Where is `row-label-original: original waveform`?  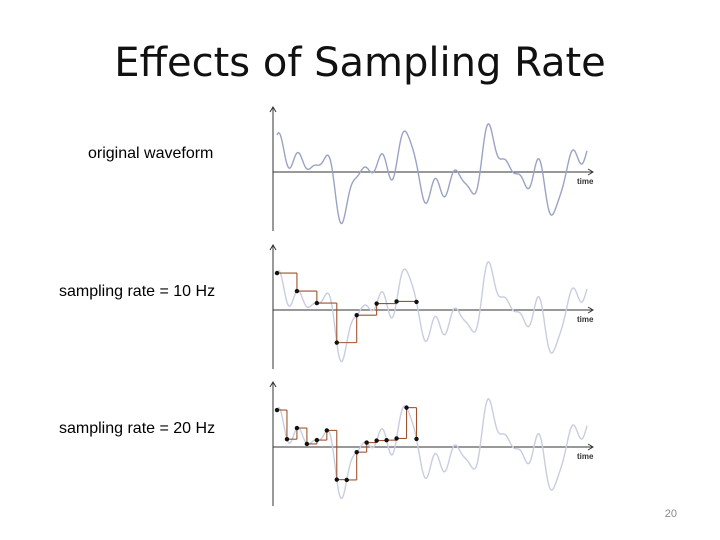
row-label-original: original waveform is located at coordinates (151, 153).